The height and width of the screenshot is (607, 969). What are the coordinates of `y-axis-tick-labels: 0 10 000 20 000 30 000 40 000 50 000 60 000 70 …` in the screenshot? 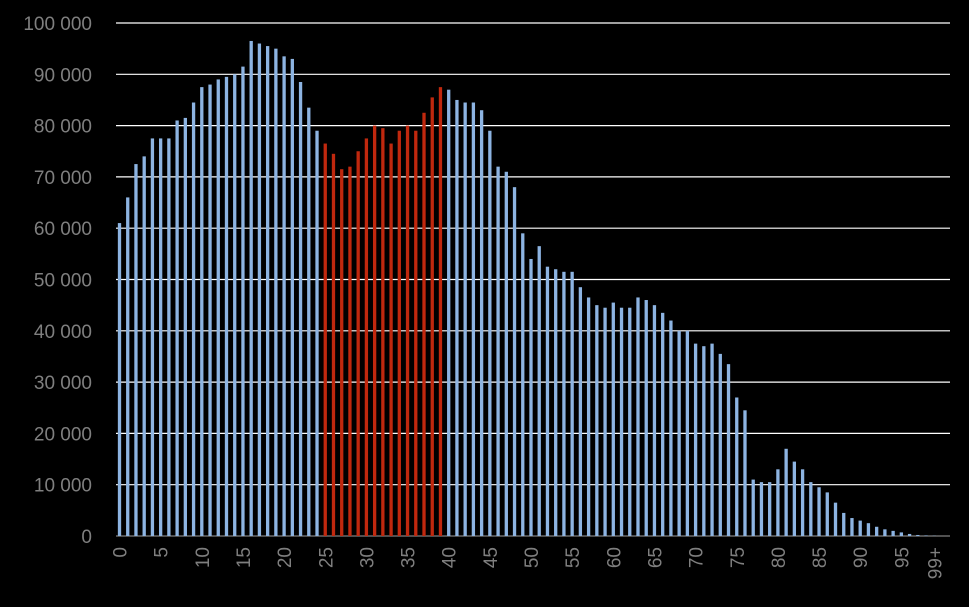 It's located at (57, 281).